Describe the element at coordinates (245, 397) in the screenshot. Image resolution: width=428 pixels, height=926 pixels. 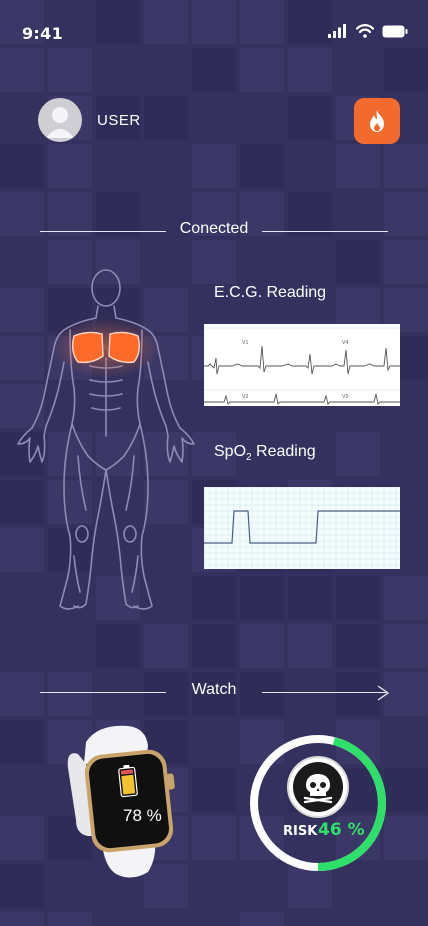
I see `svg-text: V2` at that location.